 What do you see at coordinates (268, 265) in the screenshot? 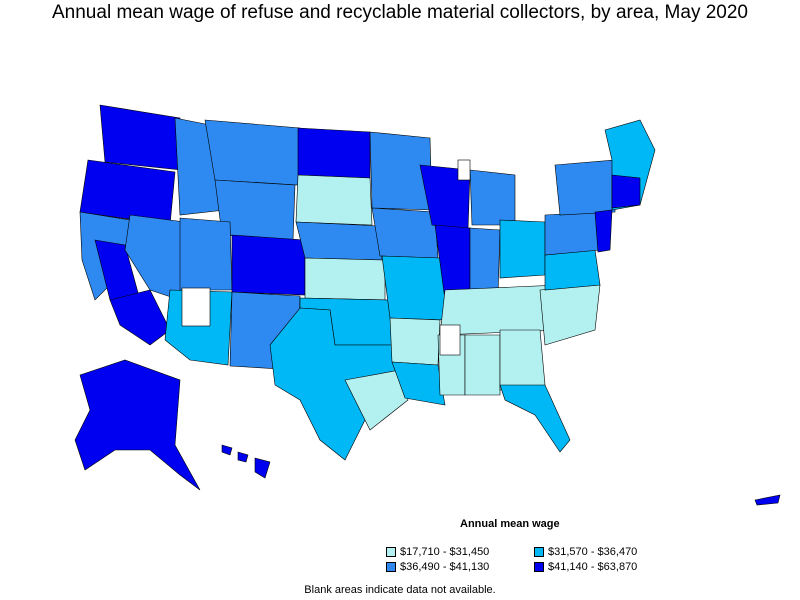
I see `region-colorado` at bounding box center [268, 265].